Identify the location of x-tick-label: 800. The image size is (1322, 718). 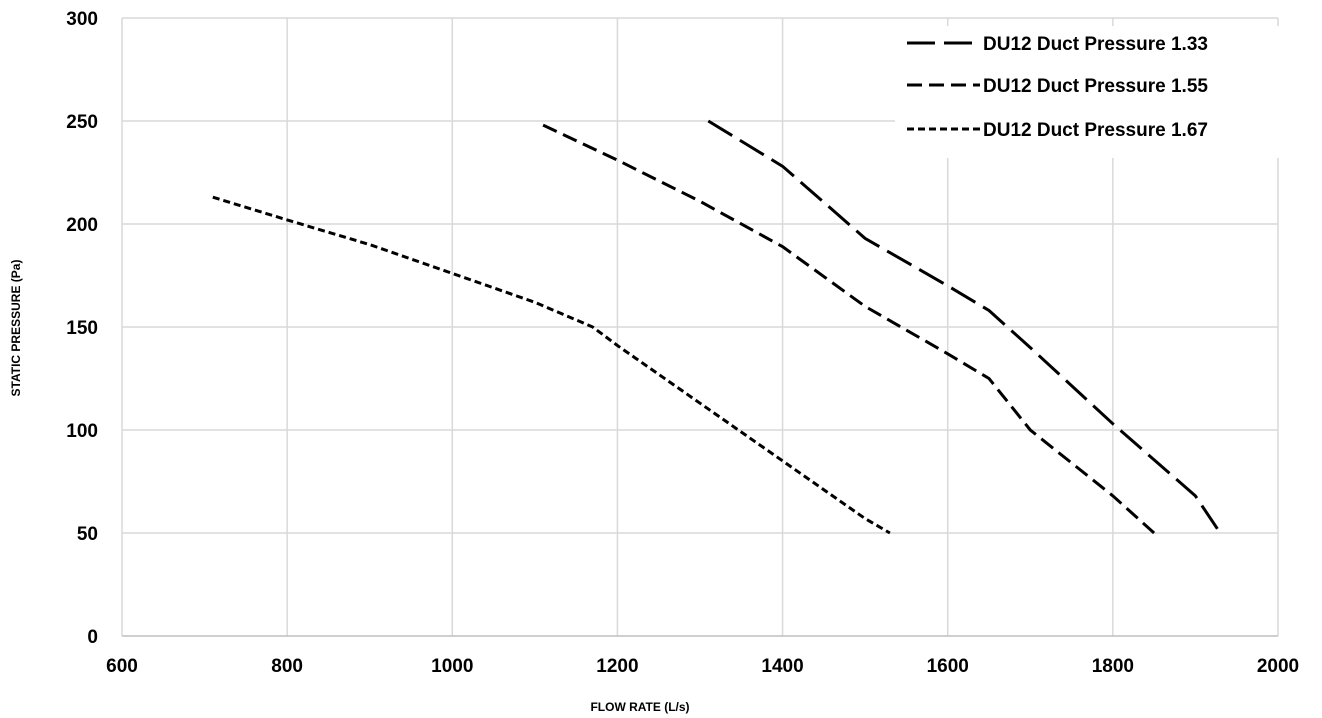
(287, 666).